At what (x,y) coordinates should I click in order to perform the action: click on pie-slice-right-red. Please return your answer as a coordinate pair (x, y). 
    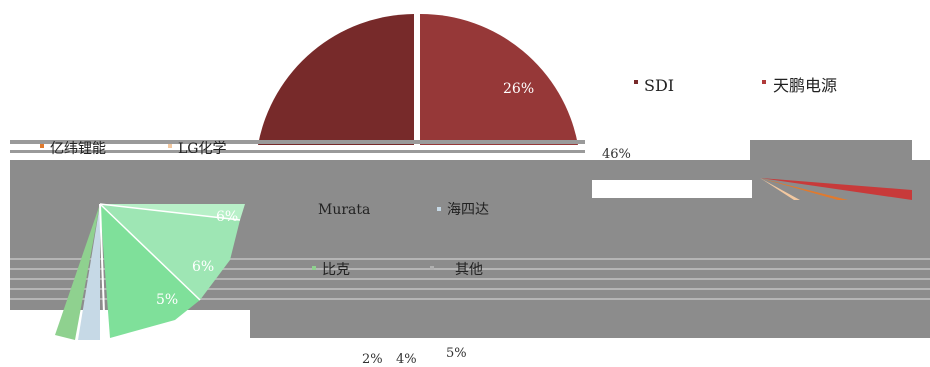
    Looking at the image, I should click on (836, 189).